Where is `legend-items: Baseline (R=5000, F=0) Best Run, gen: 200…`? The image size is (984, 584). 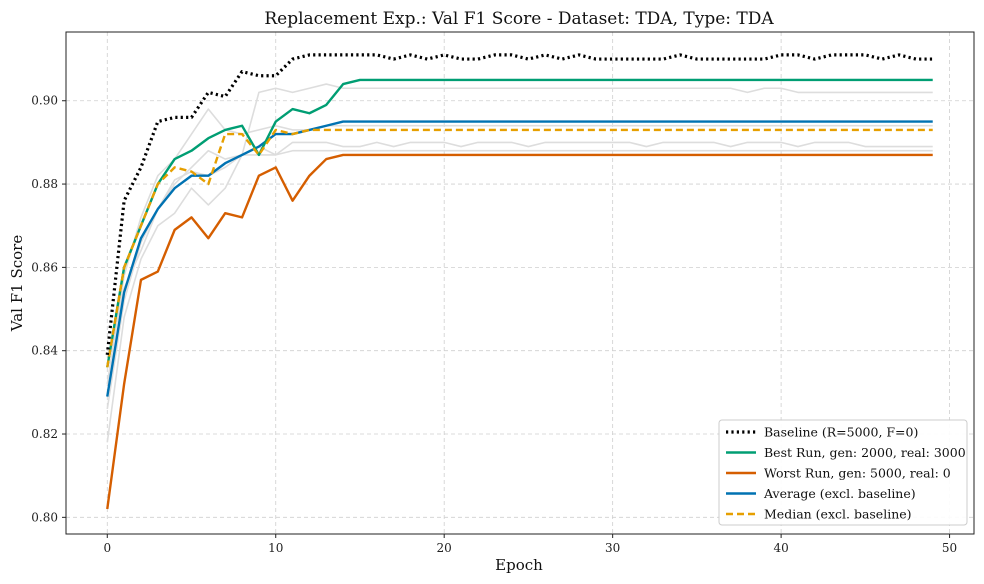 legend-items: Baseline (R=5000, F=0) Best Run, gen: 200… is located at coordinates (846, 473).